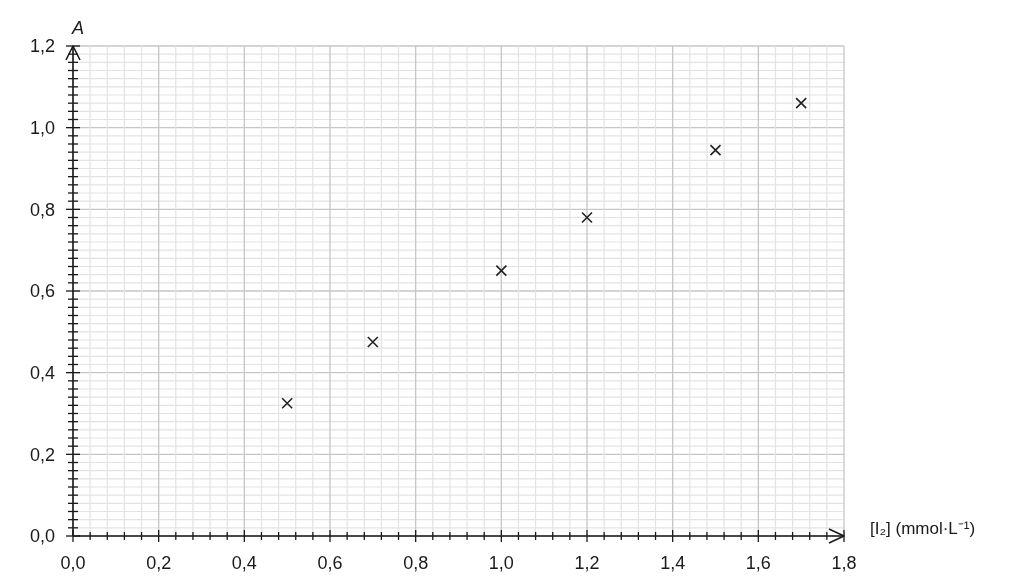  I want to click on x-tick-label: 1,2, so click(587, 563).